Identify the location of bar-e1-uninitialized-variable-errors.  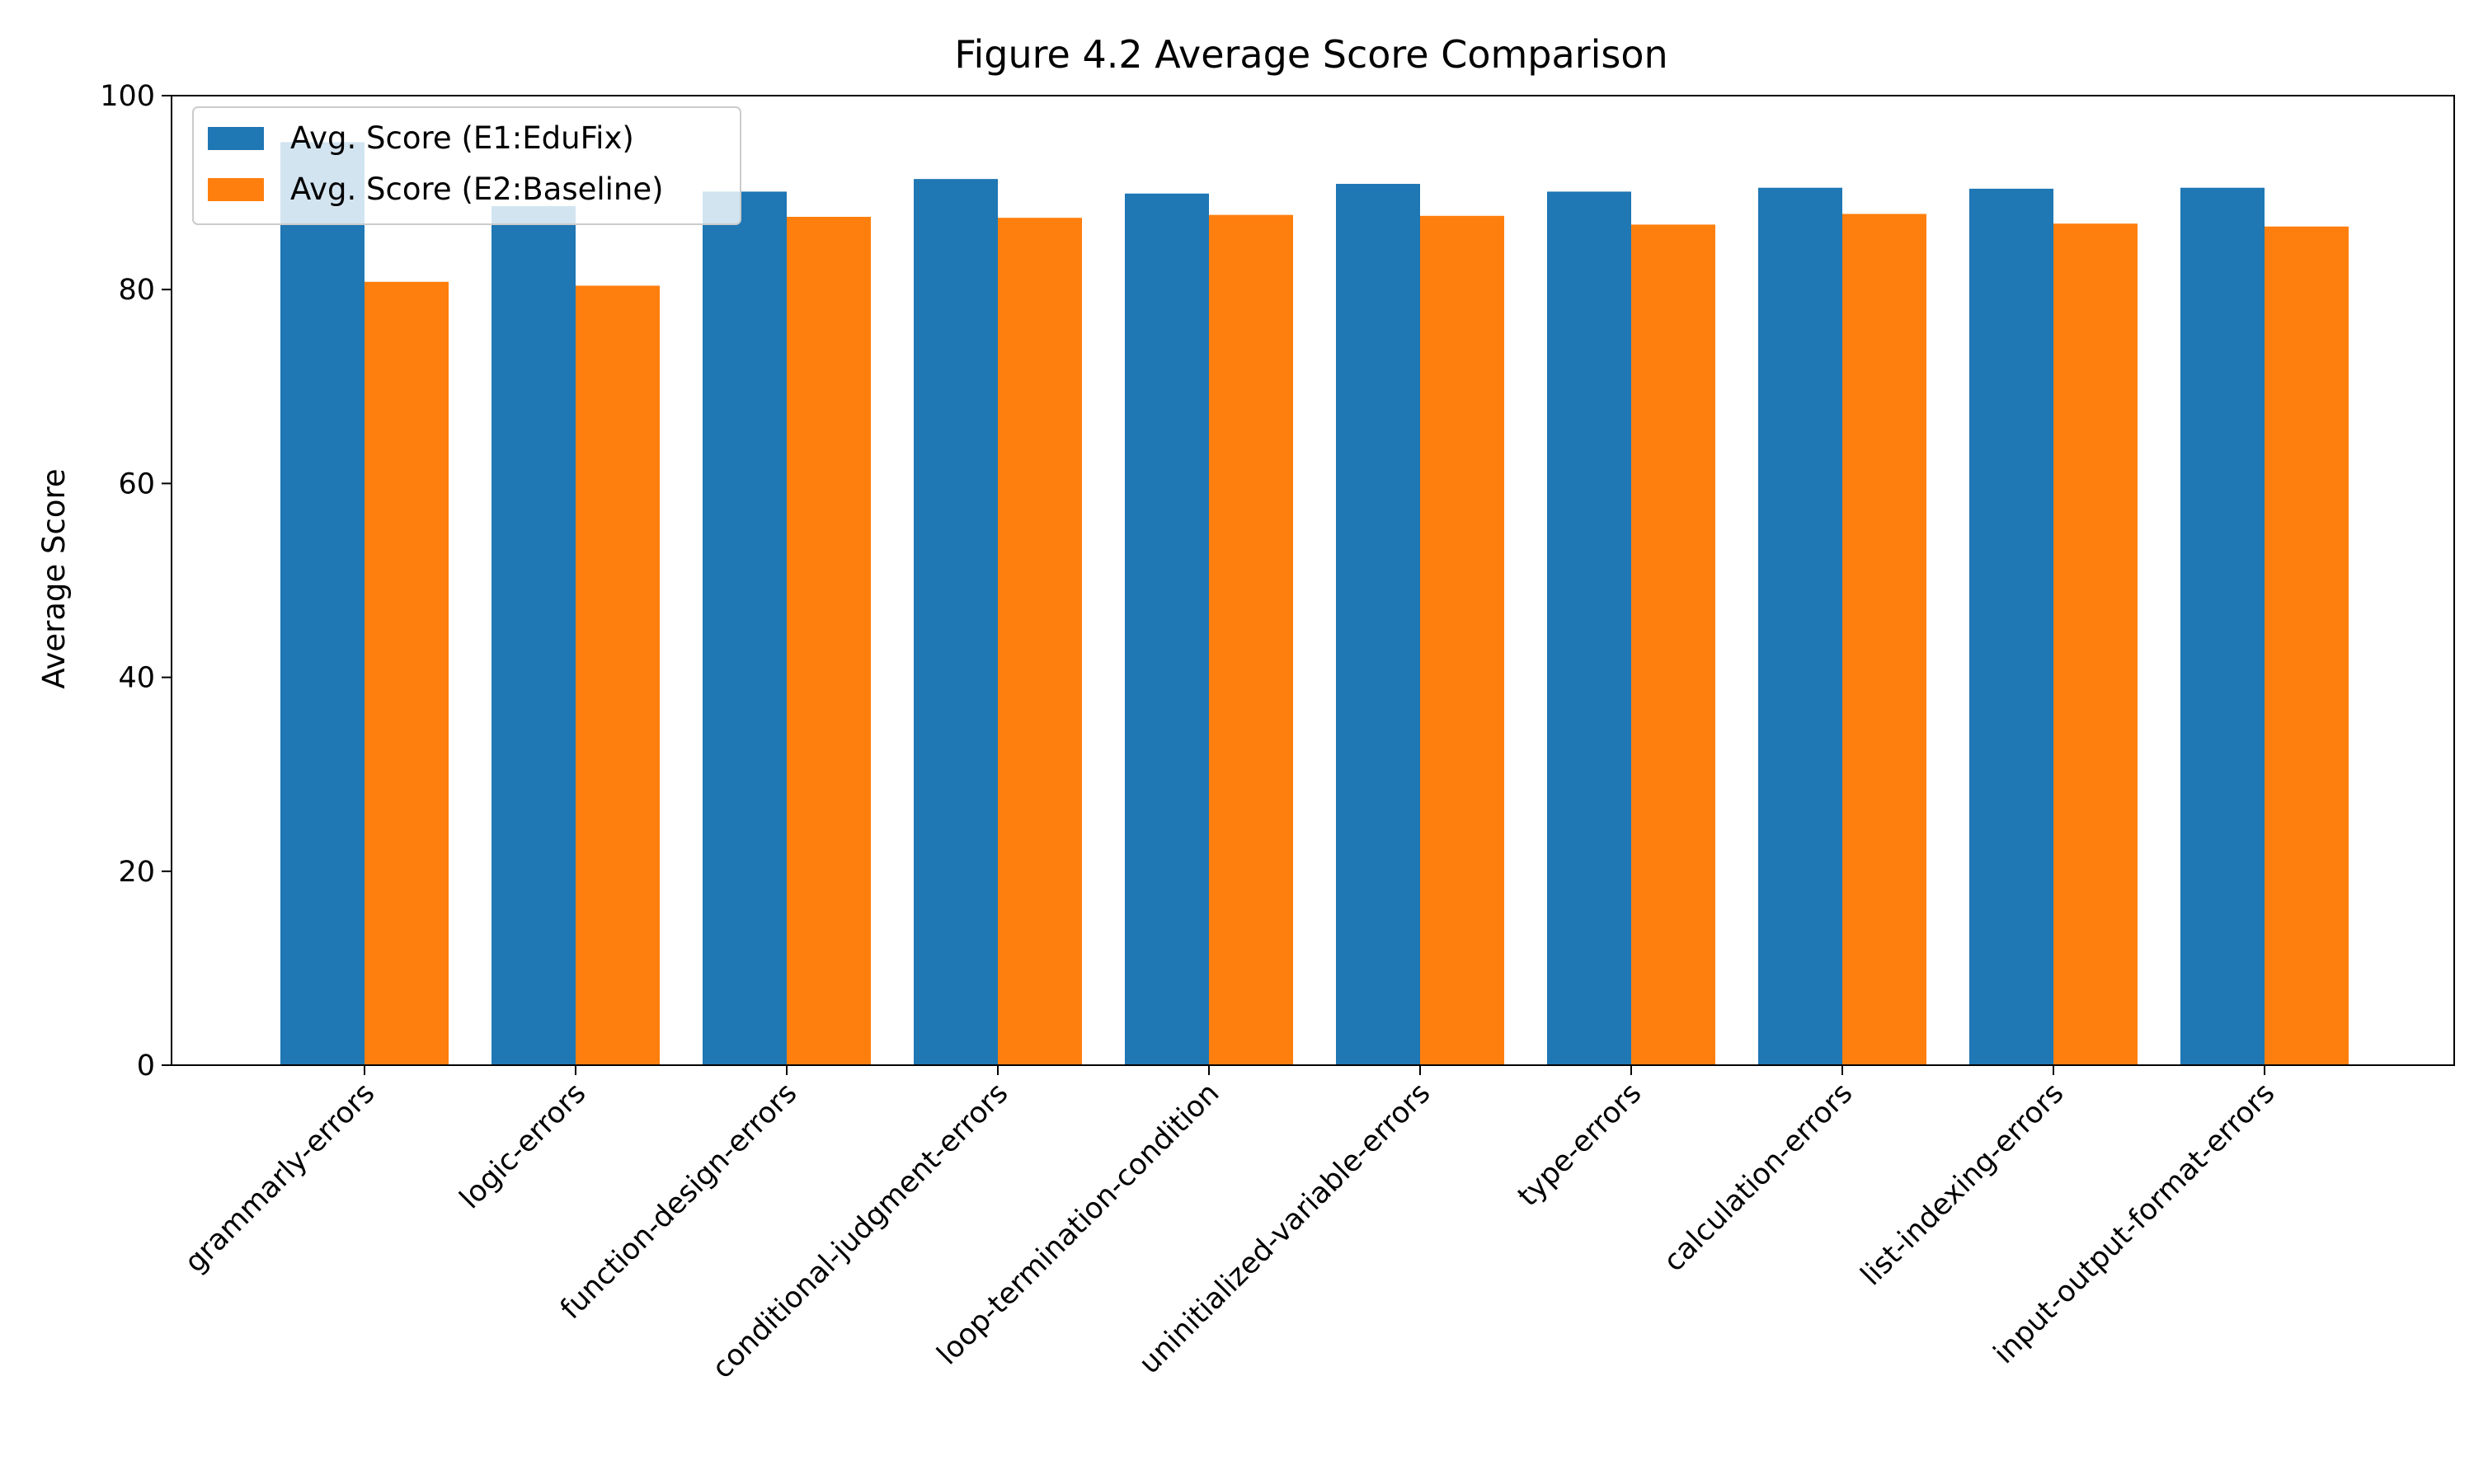
(1378, 625).